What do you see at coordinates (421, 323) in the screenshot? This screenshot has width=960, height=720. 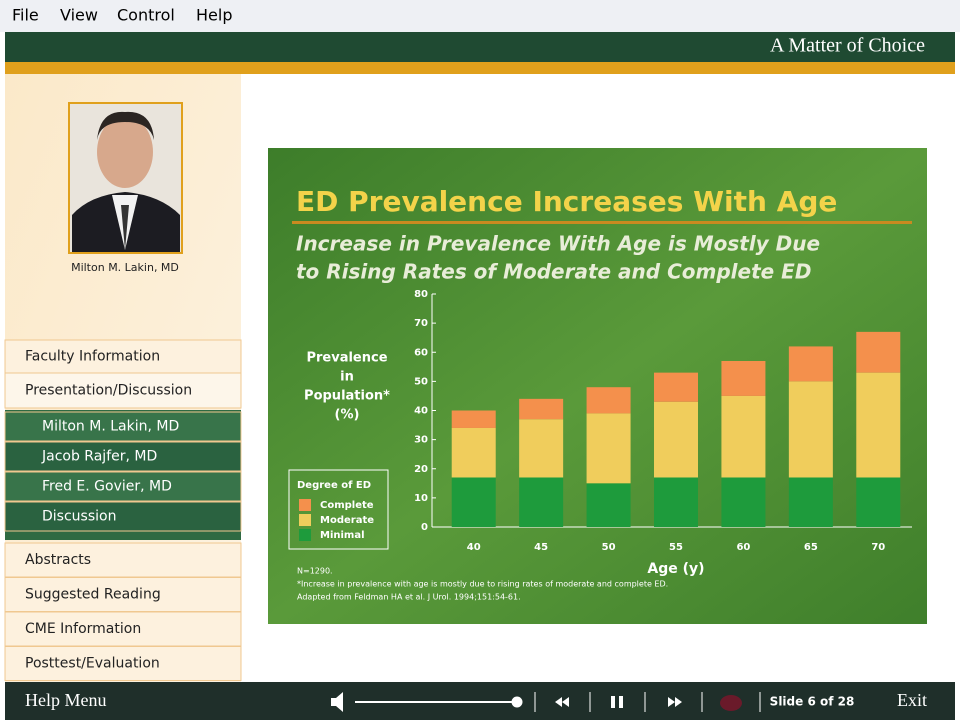 I see `y-tick-label: 70` at bounding box center [421, 323].